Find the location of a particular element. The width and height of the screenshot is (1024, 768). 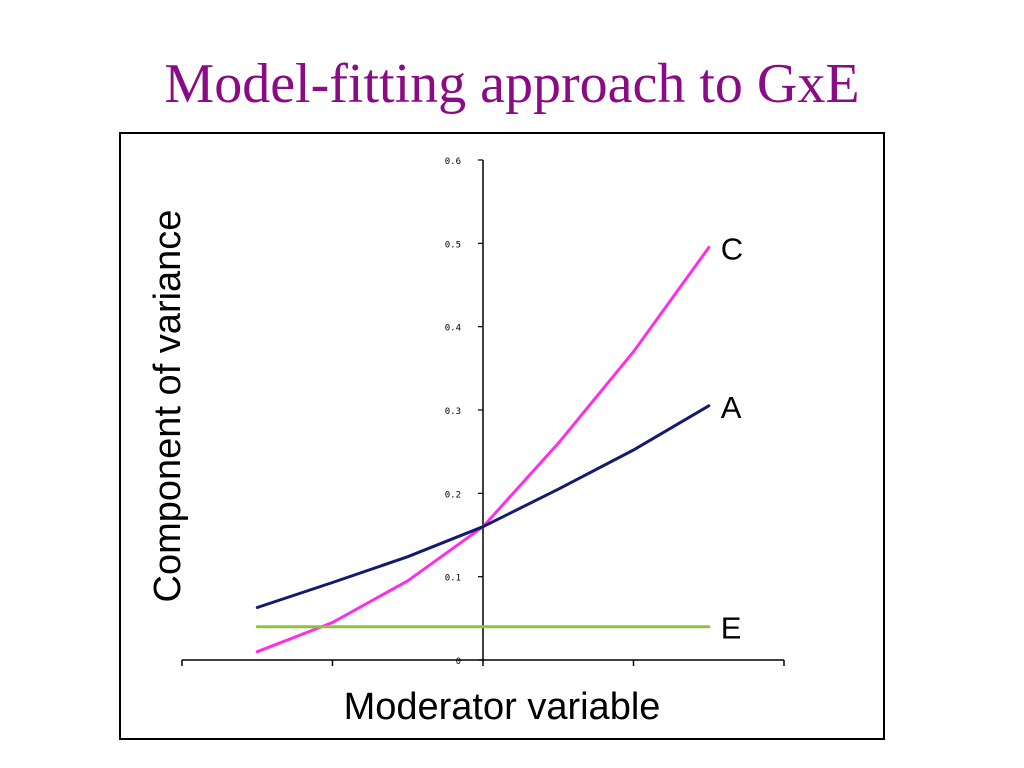

slide-title: Model-fitting approach to GxE is located at coordinates (512, 84).